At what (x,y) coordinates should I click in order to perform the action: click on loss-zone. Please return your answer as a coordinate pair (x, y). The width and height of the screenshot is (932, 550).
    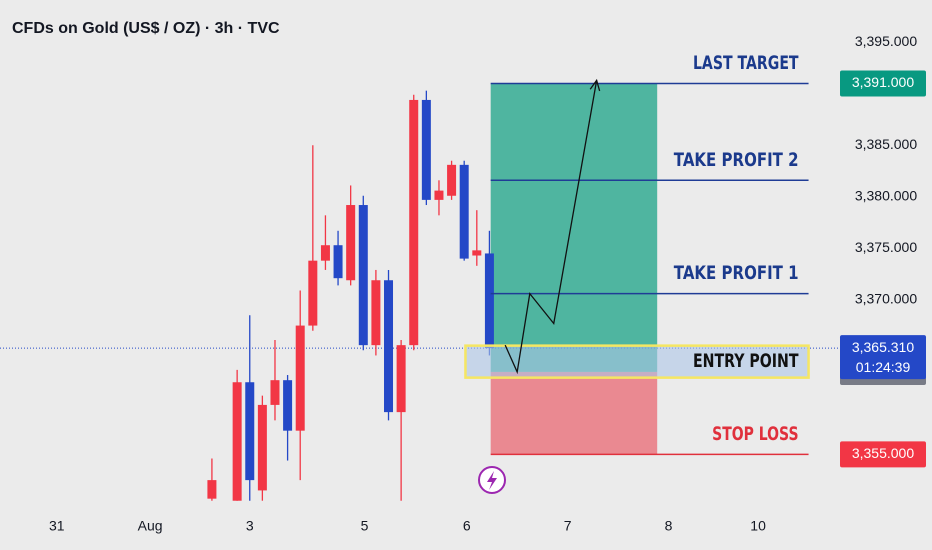
    Looking at the image, I should click on (574, 413).